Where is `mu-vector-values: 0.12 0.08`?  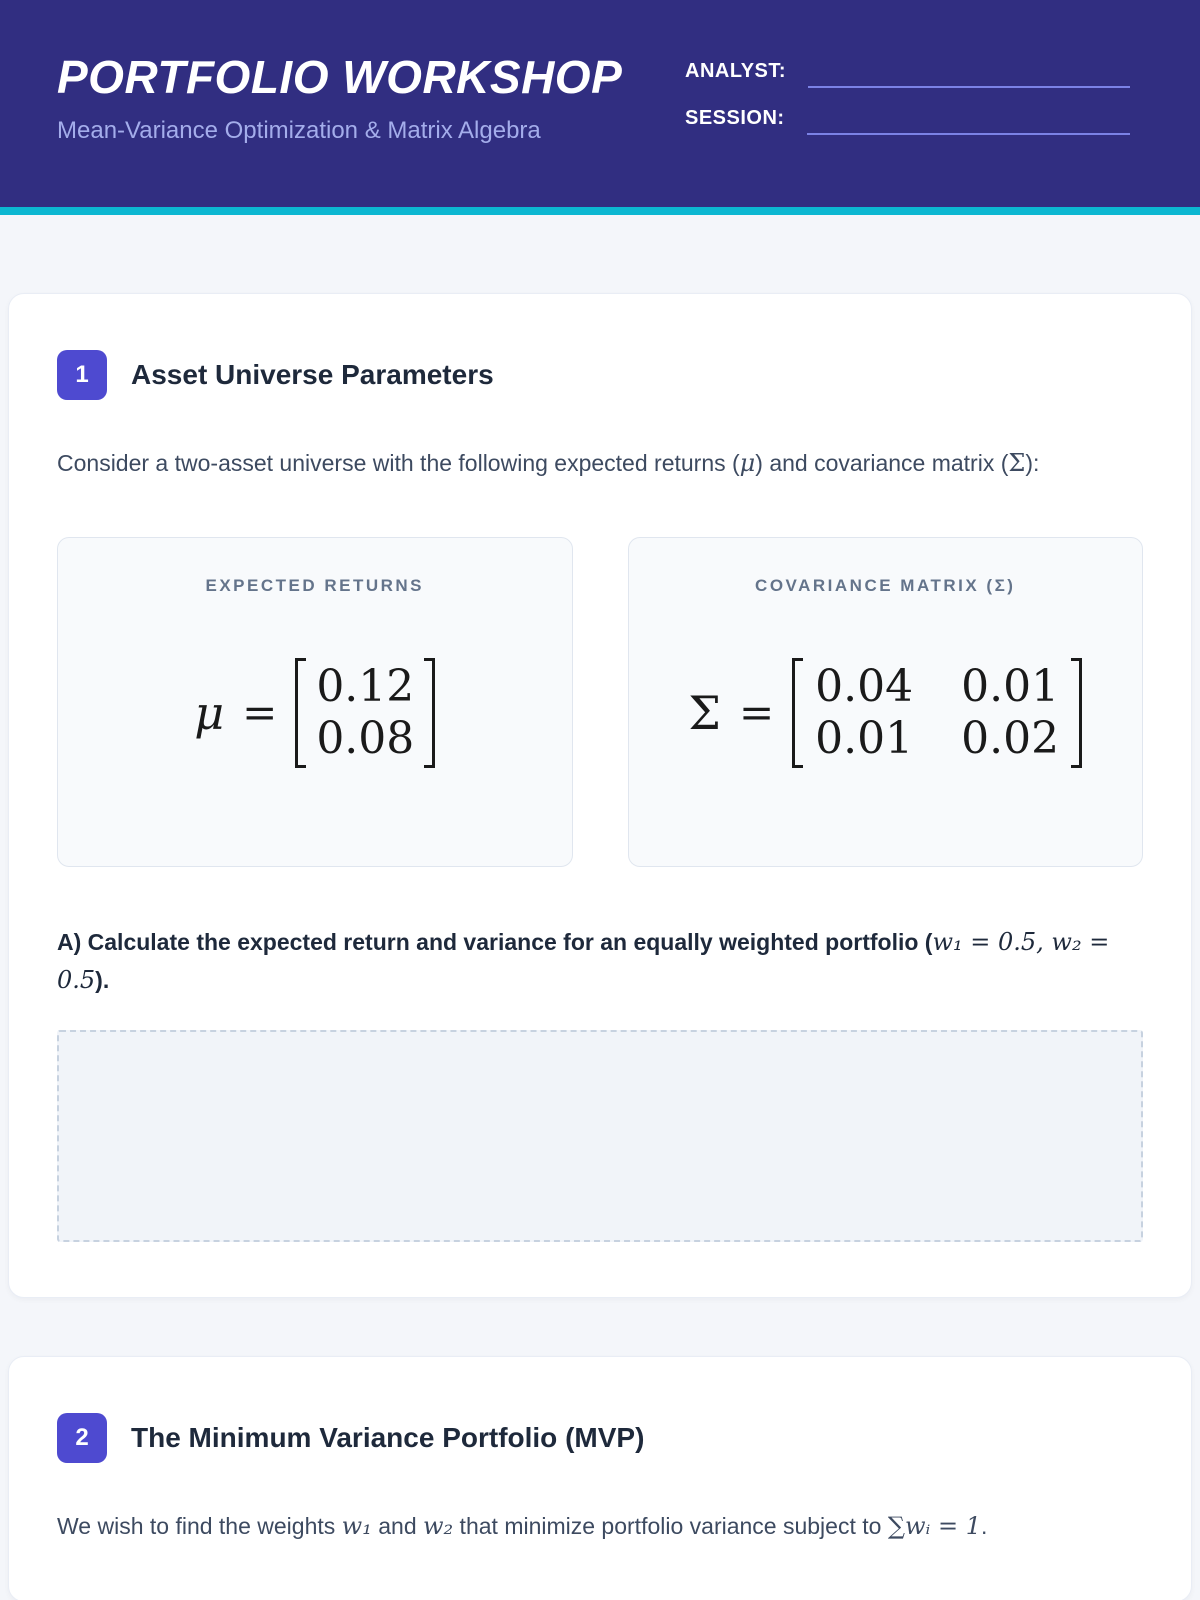
mu-vector-values: 0.12 0.08 is located at coordinates (365, 713).